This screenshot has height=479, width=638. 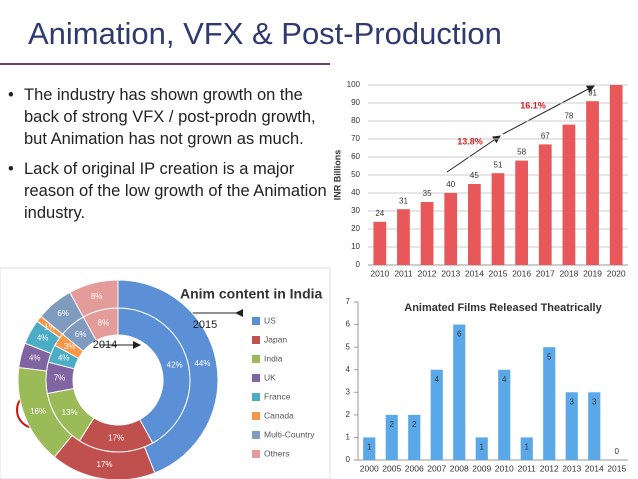 What do you see at coordinates (270, 377) in the screenshot?
I see `legend-label: UK` at bounding box center [270, 377].